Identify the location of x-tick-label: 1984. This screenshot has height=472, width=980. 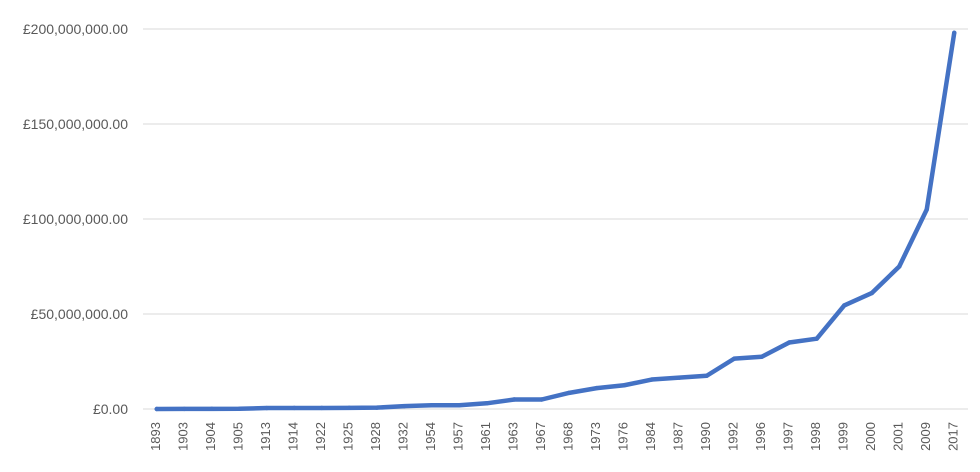
(650, 436).